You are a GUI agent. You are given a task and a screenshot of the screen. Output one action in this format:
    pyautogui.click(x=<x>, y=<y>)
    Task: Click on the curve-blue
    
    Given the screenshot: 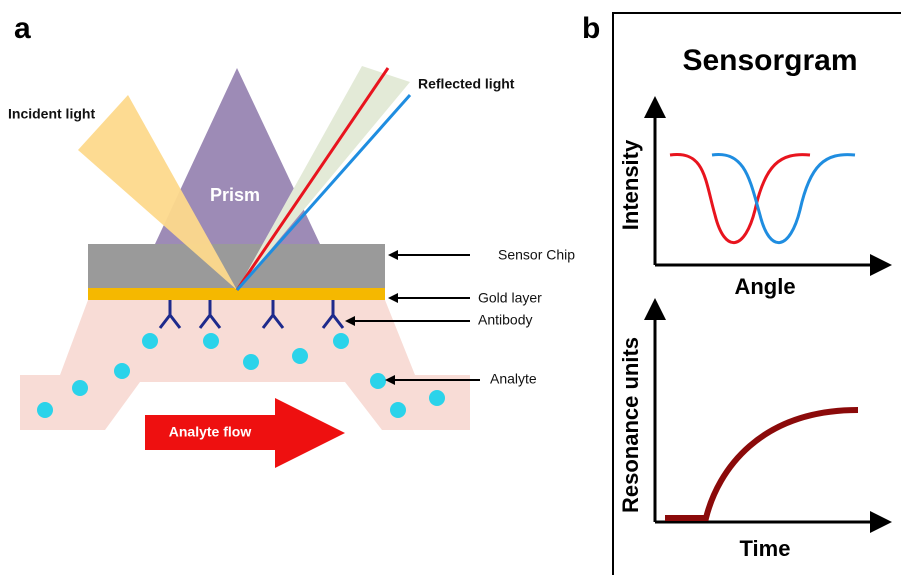 What is the action you would take?
    pyautogui.click(x=783, y=198)
    